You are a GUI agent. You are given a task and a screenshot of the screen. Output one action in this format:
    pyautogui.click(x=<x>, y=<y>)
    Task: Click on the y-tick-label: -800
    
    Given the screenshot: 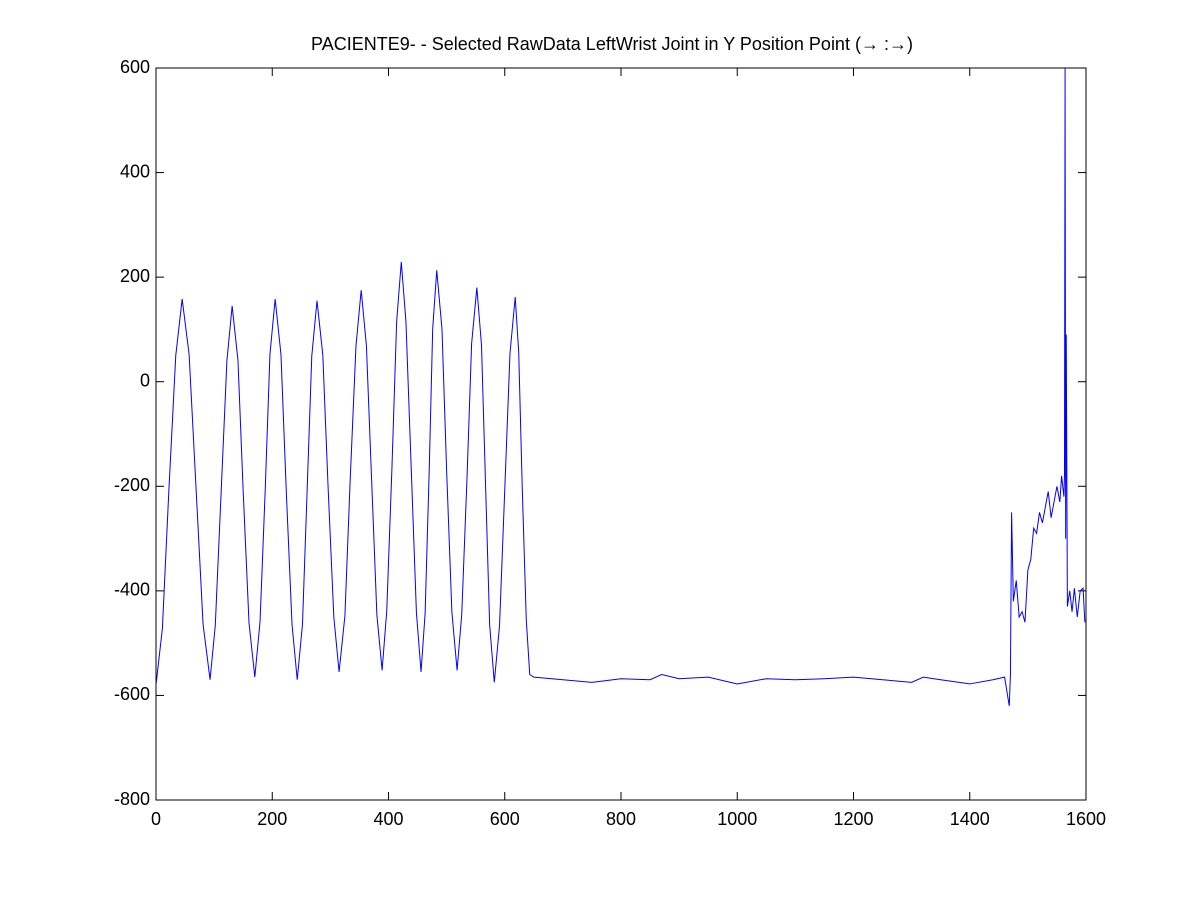 What is the action you would take?
    pyautogui.click(x=132, y=799)
    